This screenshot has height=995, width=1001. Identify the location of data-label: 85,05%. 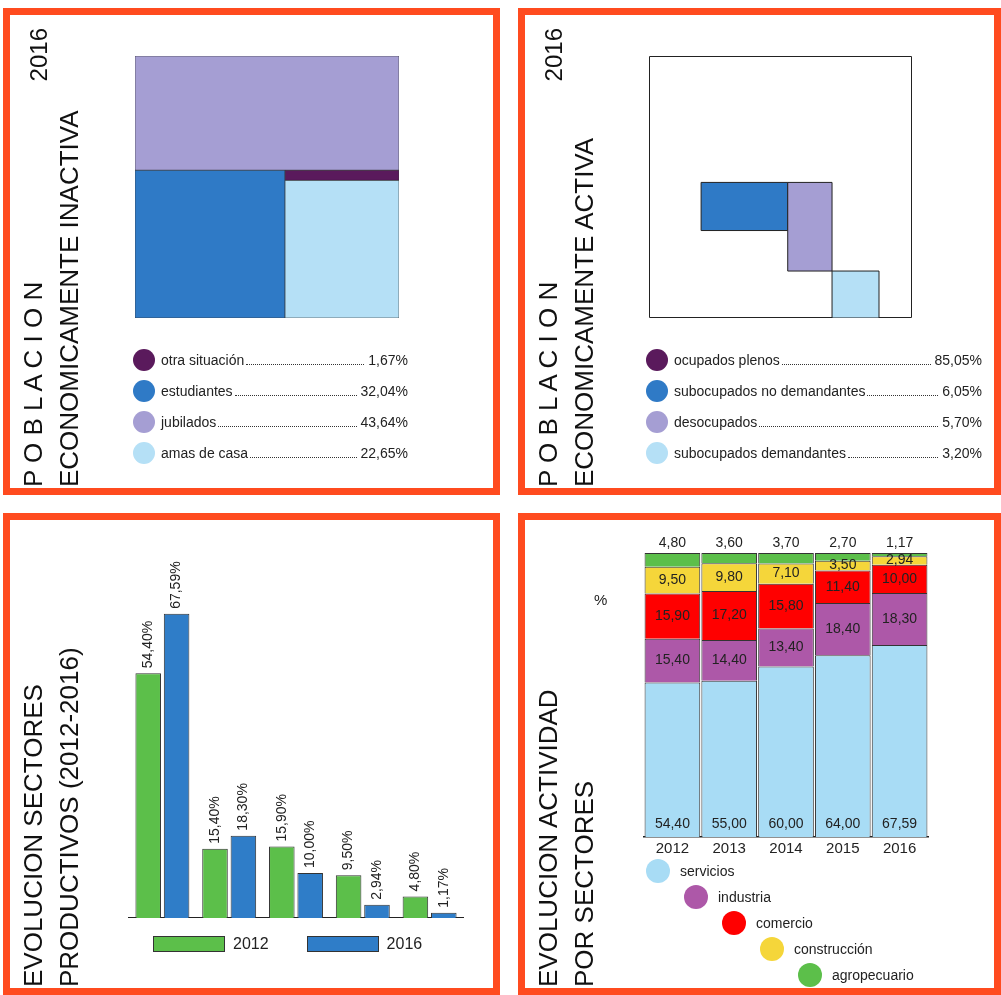
(958, 359).